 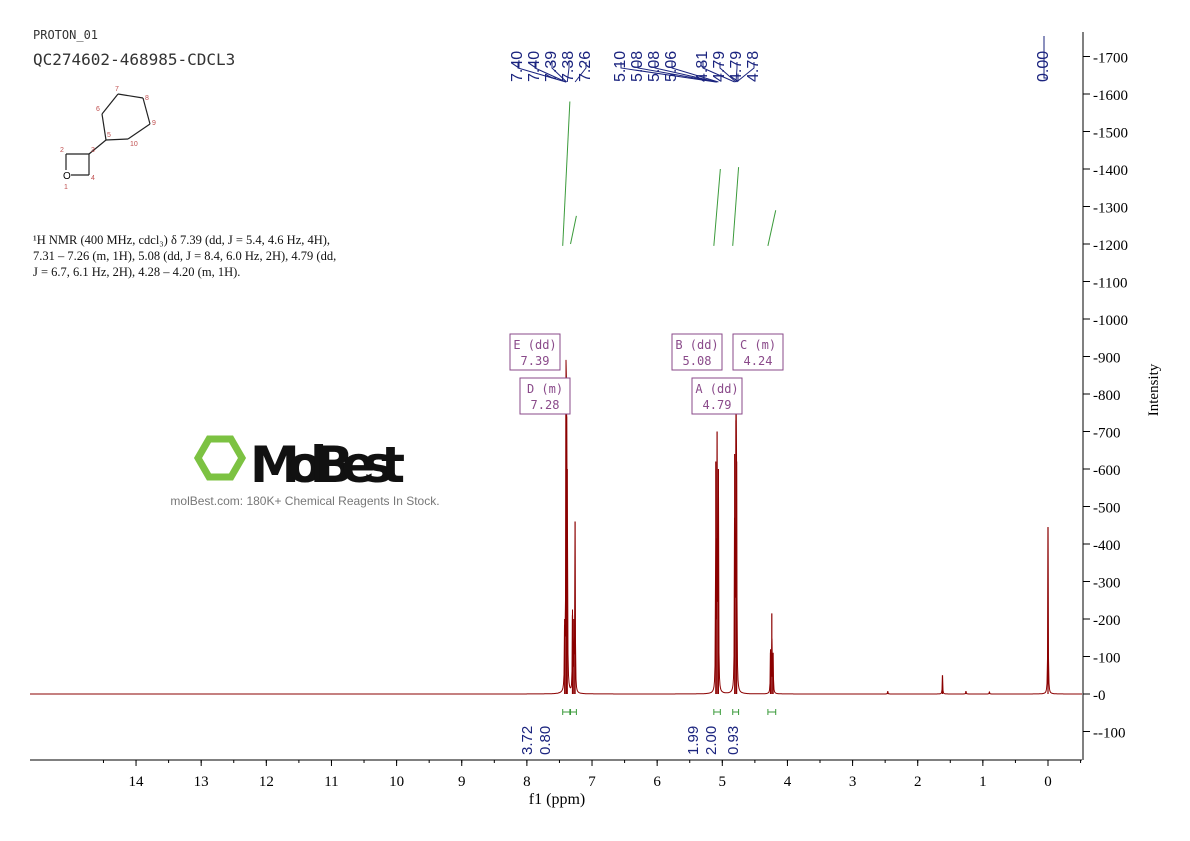 I want to click on multiplet-shift: 4.24, so click(x=758, y=361).